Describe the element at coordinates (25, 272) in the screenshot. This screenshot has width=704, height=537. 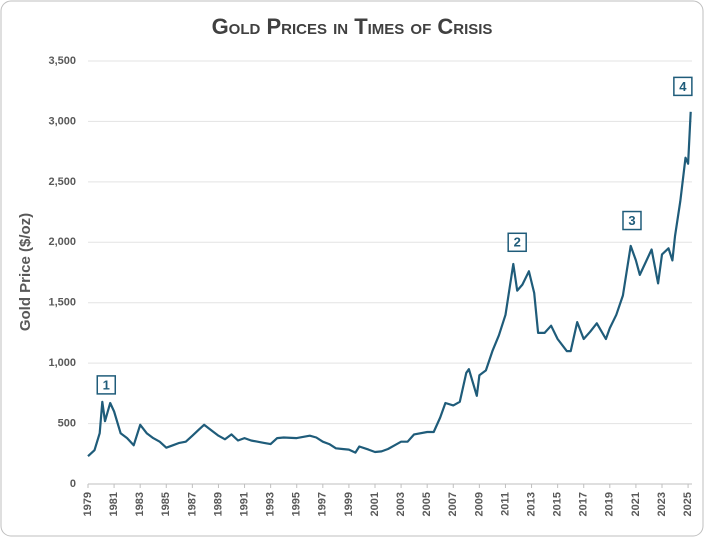
I see `y-axis-label: Gold Price ($/oz)` at that location.